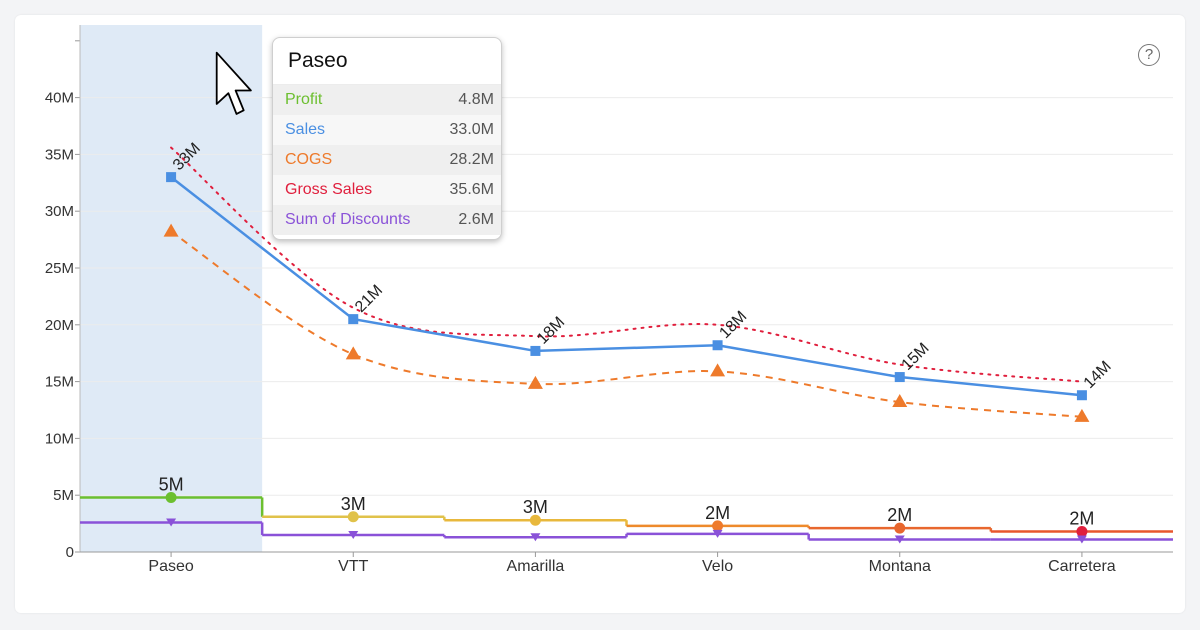  I want to click on y-tick-label: 40M, so click(59, 98).